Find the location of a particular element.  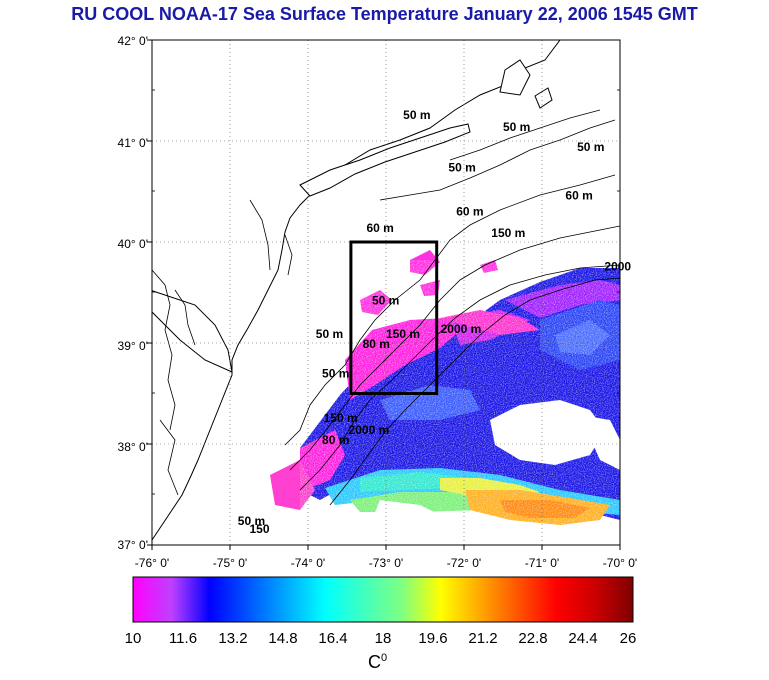

colorbar-tick: 11.6 is located at coordinates (183, 638).